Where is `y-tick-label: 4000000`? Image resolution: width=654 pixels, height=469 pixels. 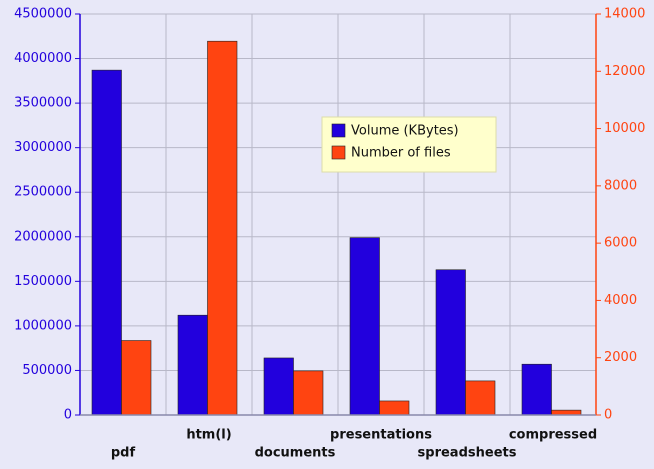 y-tick-label: 4000000 is located at coordinates (43, 58).